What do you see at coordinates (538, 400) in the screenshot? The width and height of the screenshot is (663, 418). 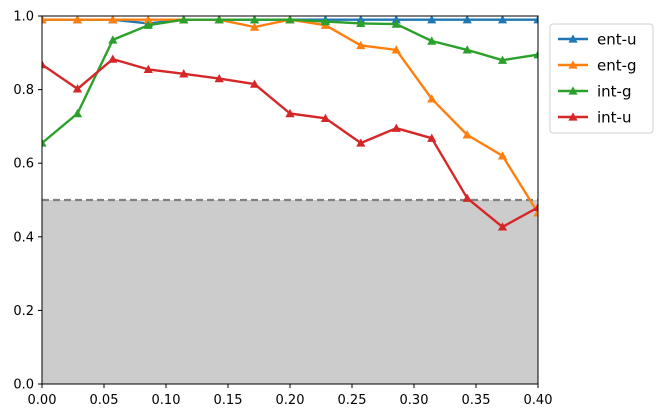 I see `x-tick-label-8: 0.40` at bounding box center [538, 400].